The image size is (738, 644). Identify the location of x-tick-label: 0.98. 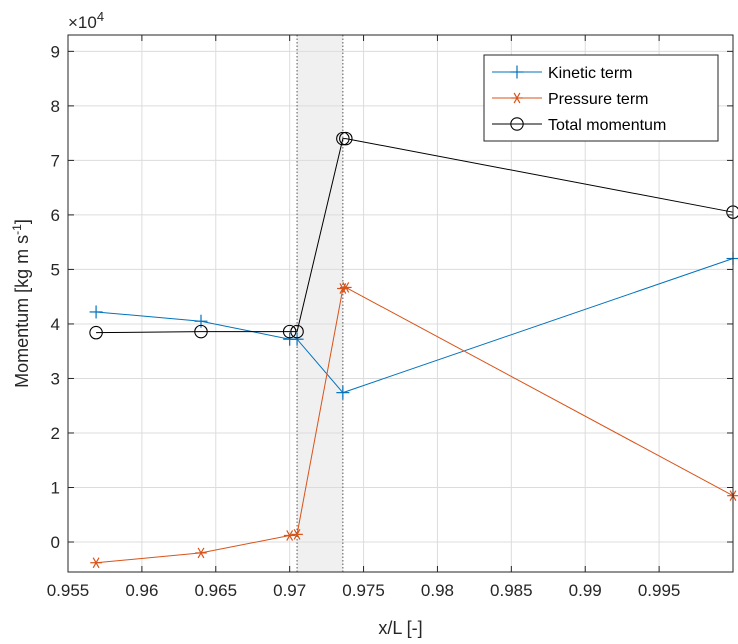
(437, 590).